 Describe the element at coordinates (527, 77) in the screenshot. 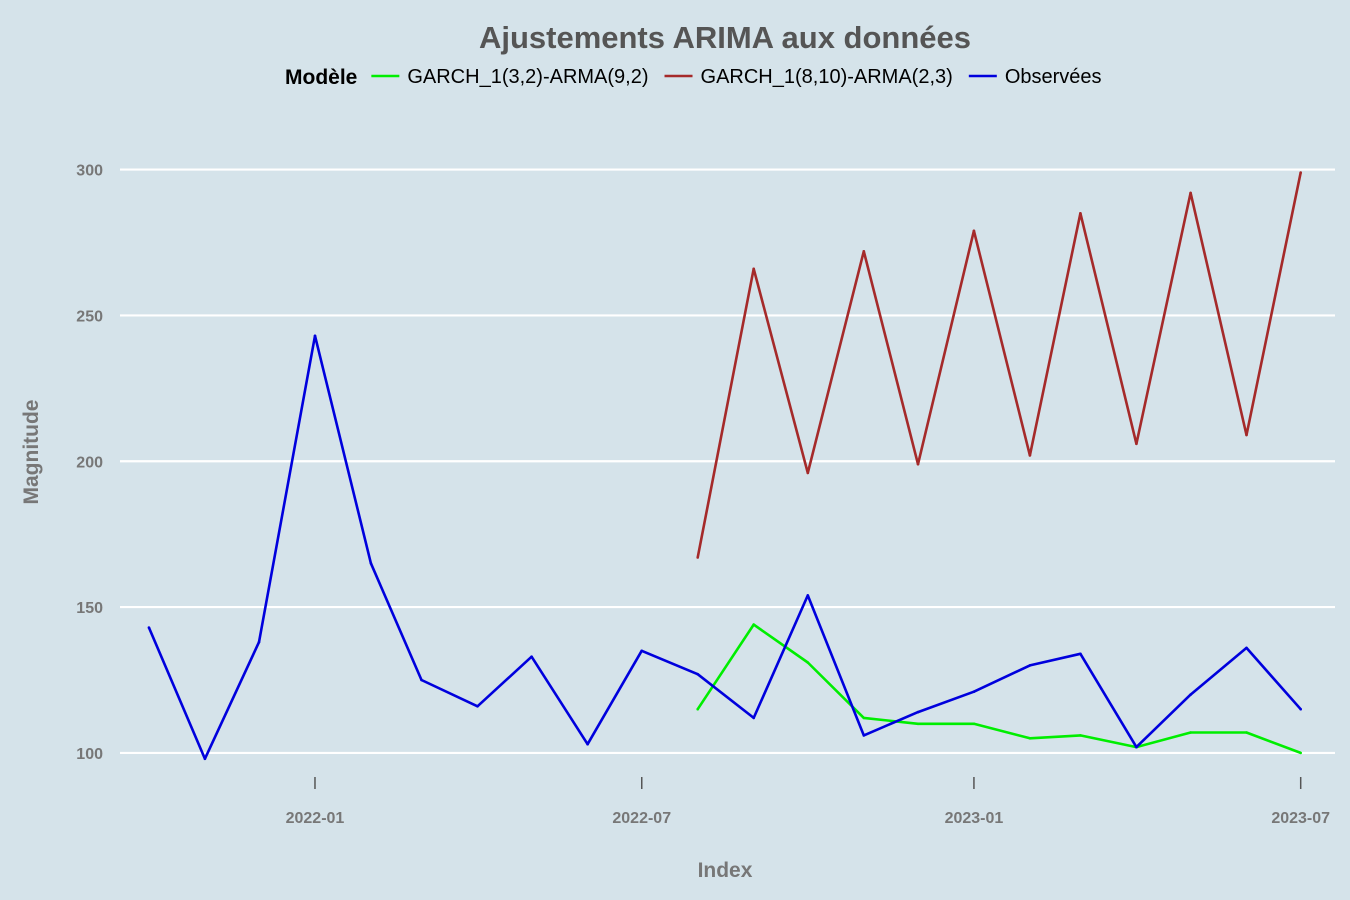

I see `legend-label: GARCH_1(3,2)-ARMA(9,2)` at that location.